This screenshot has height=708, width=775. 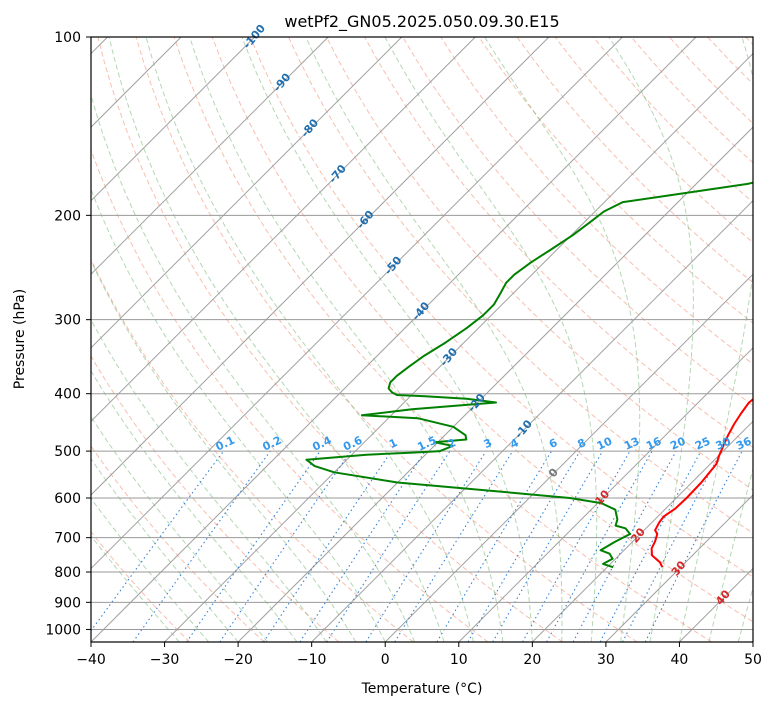 I want to click on chart-title: wetPf2_GN05.2025.050.09.30.E15, so click(x=421, y=22).